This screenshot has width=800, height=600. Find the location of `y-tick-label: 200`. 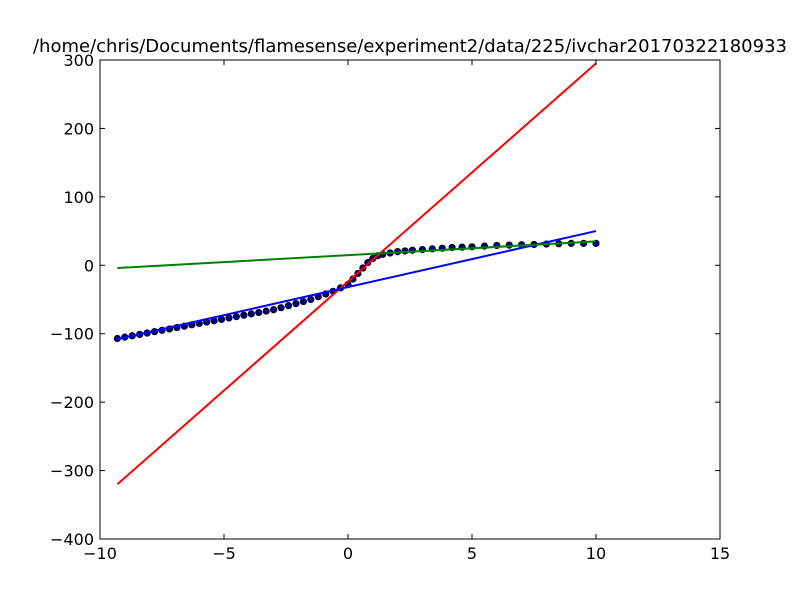

y-tick-label: 200 is located at coordinates (78, 128).